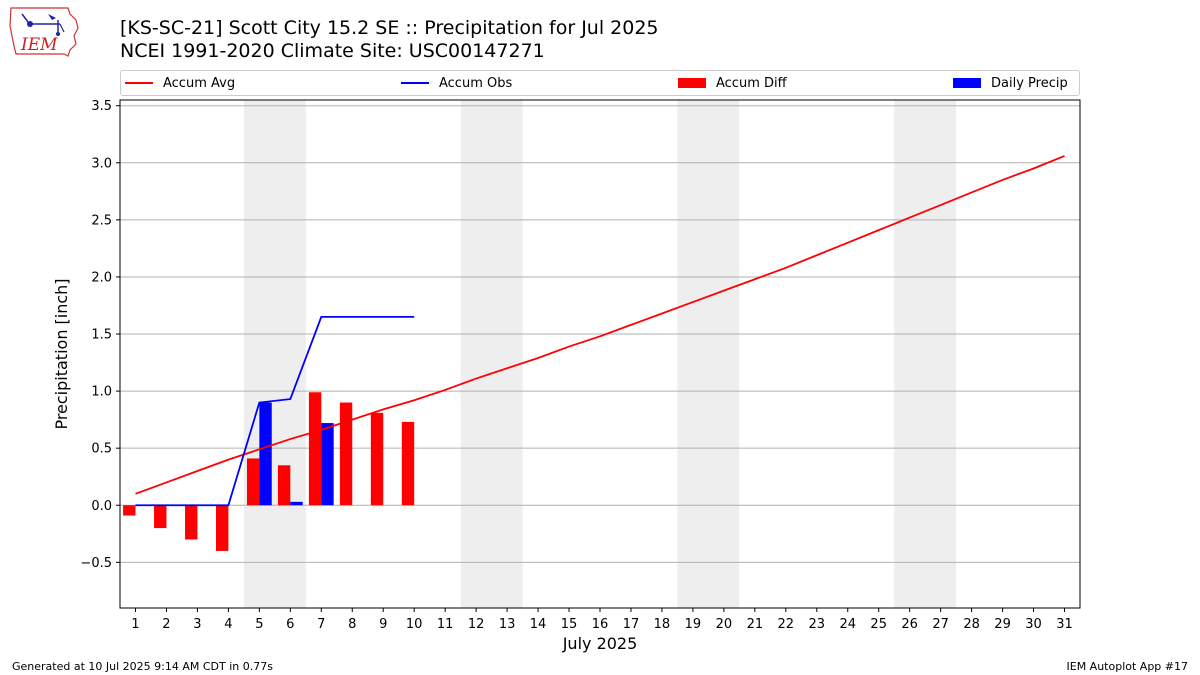 Image resolution: width=1200 pixels, height=675 pixels. What do you see at coordinates (786, 624) in the screenshot?
I see `x-tick-label: 22` at bounding box center [786, 624].